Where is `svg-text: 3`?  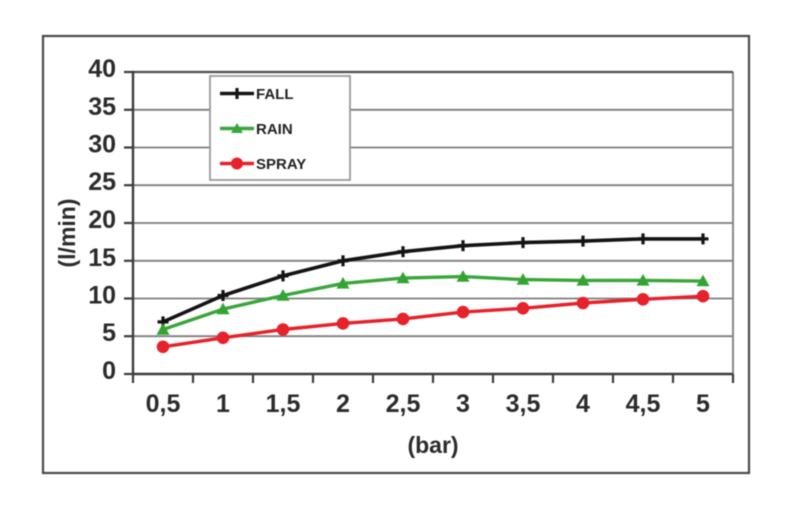
svg-text: 3 is located at coordinates (463, 404).